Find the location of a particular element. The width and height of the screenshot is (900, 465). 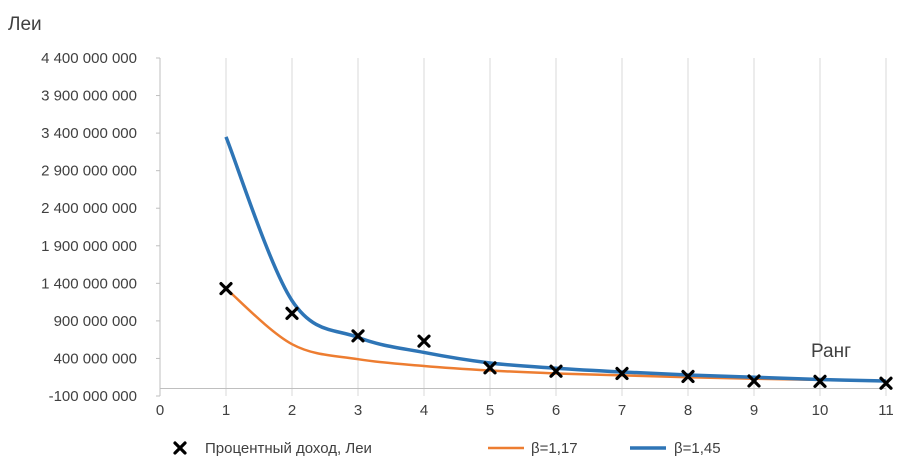

y-tick-label: 1 400 000 000 is located at coordinates (89, 283).